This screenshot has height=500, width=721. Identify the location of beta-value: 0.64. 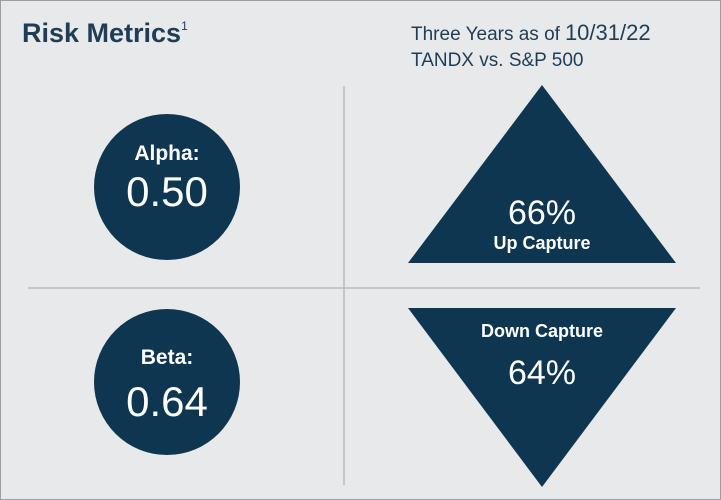
(167, 401).